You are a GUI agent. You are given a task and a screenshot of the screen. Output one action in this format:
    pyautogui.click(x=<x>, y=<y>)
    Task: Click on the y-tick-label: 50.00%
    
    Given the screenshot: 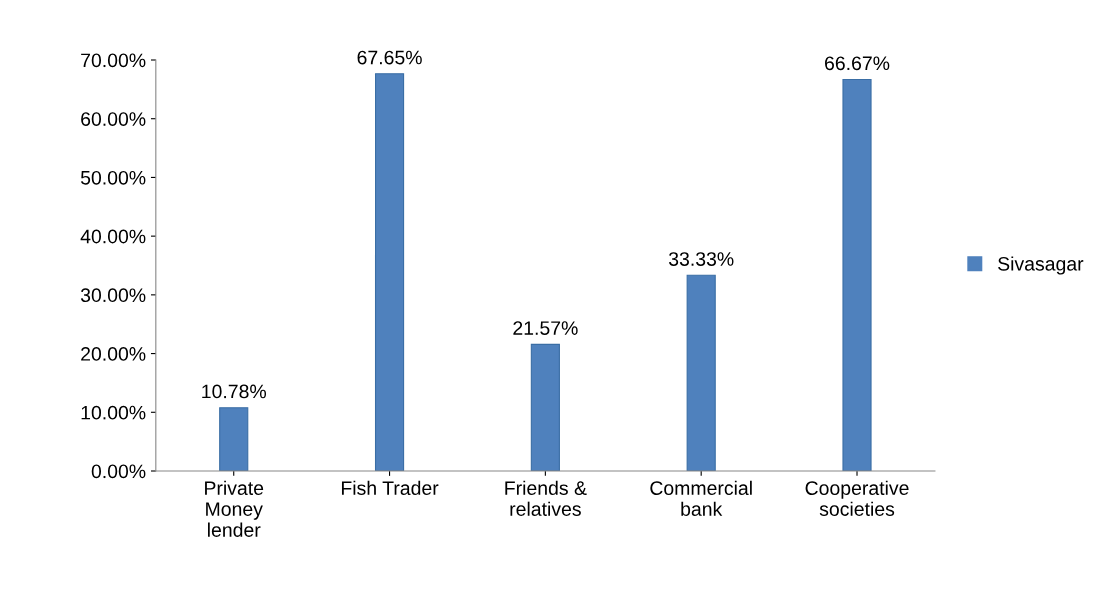 What is the action you would take?
    pyautogui.click(x=113, y=177)
    